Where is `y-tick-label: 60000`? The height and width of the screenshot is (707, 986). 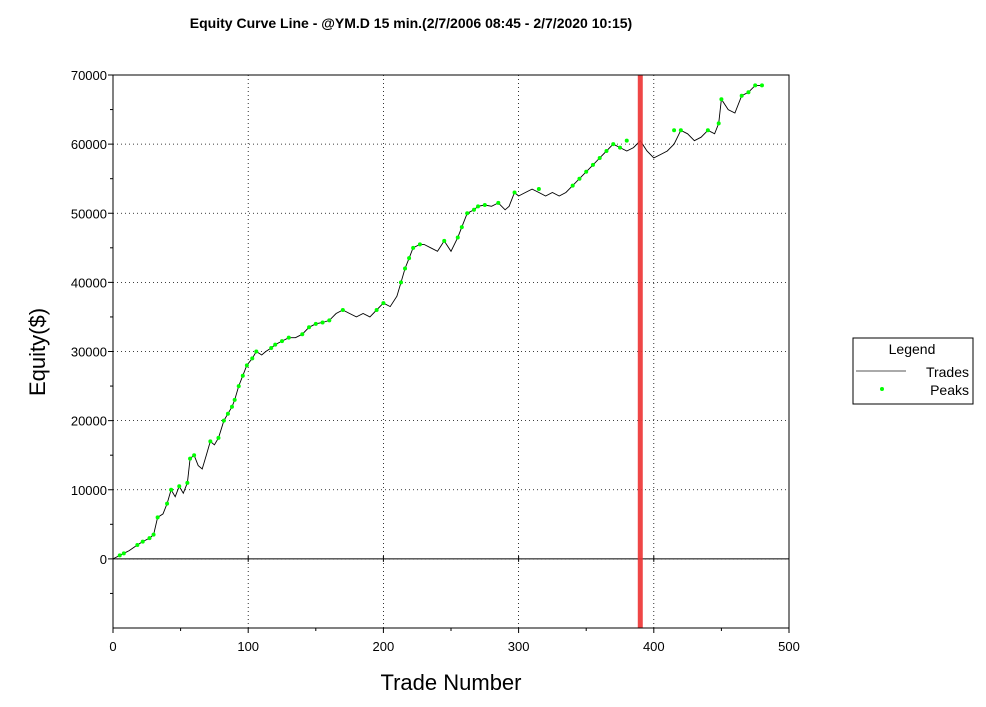
y-tick-label: 60000 is located at coordinates (89, 144).